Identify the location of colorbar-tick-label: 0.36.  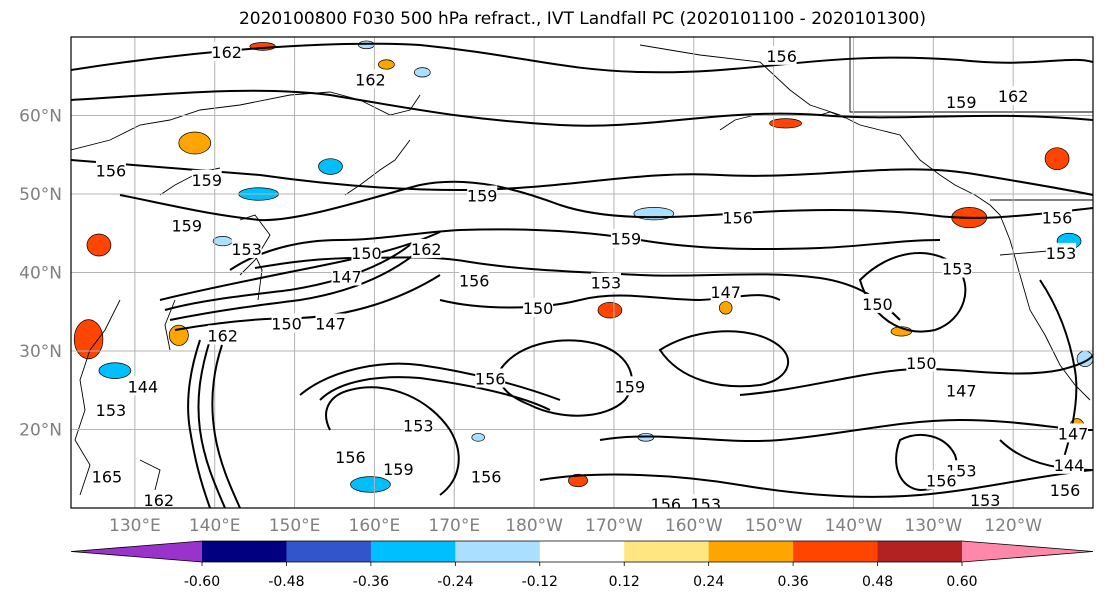
(793, 582).